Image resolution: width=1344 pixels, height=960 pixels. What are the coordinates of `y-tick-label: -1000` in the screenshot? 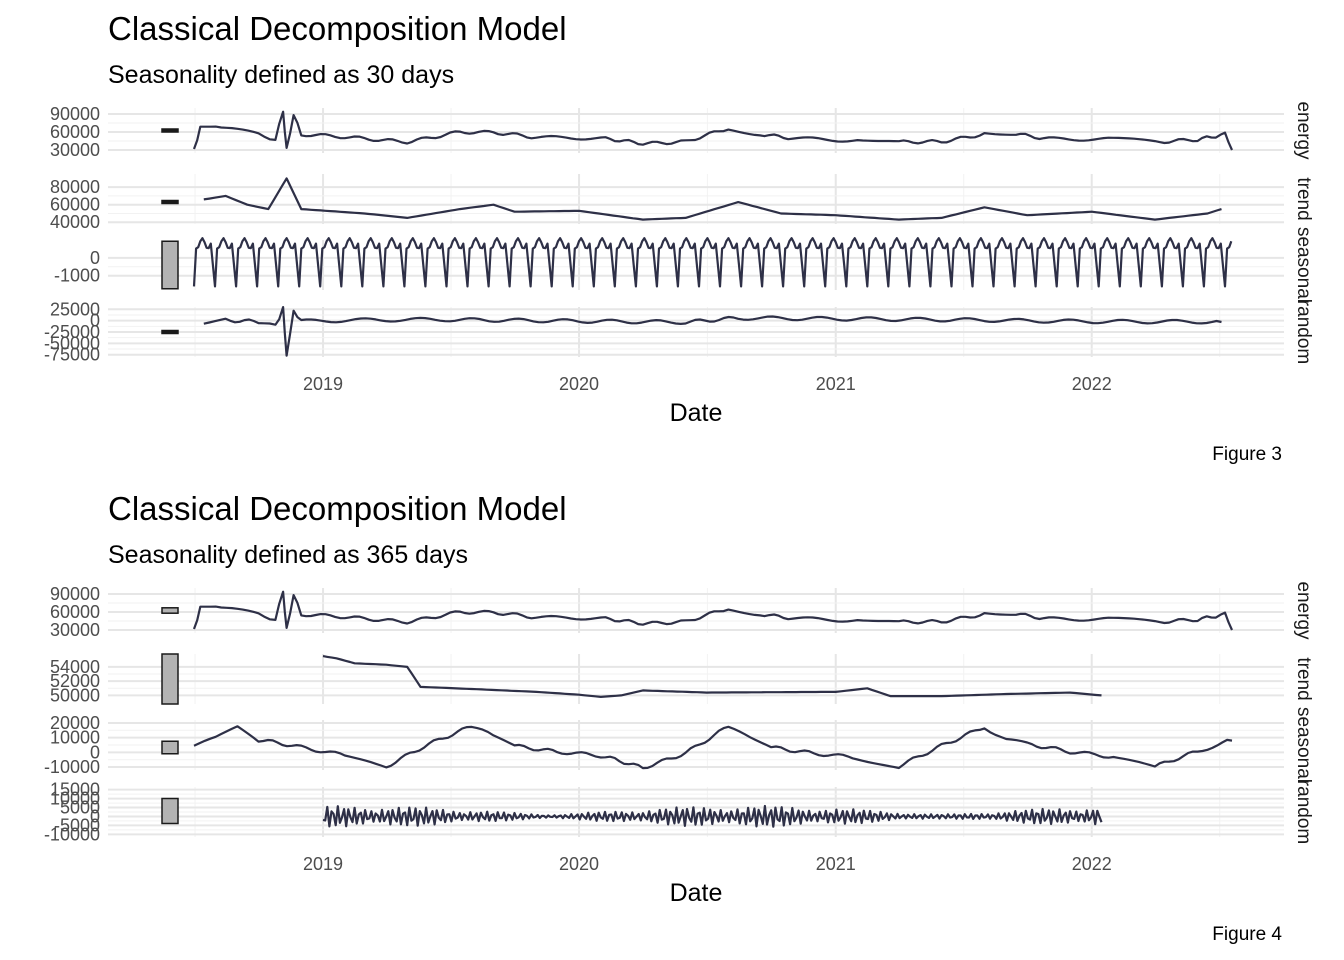 It's located at (77, 276).